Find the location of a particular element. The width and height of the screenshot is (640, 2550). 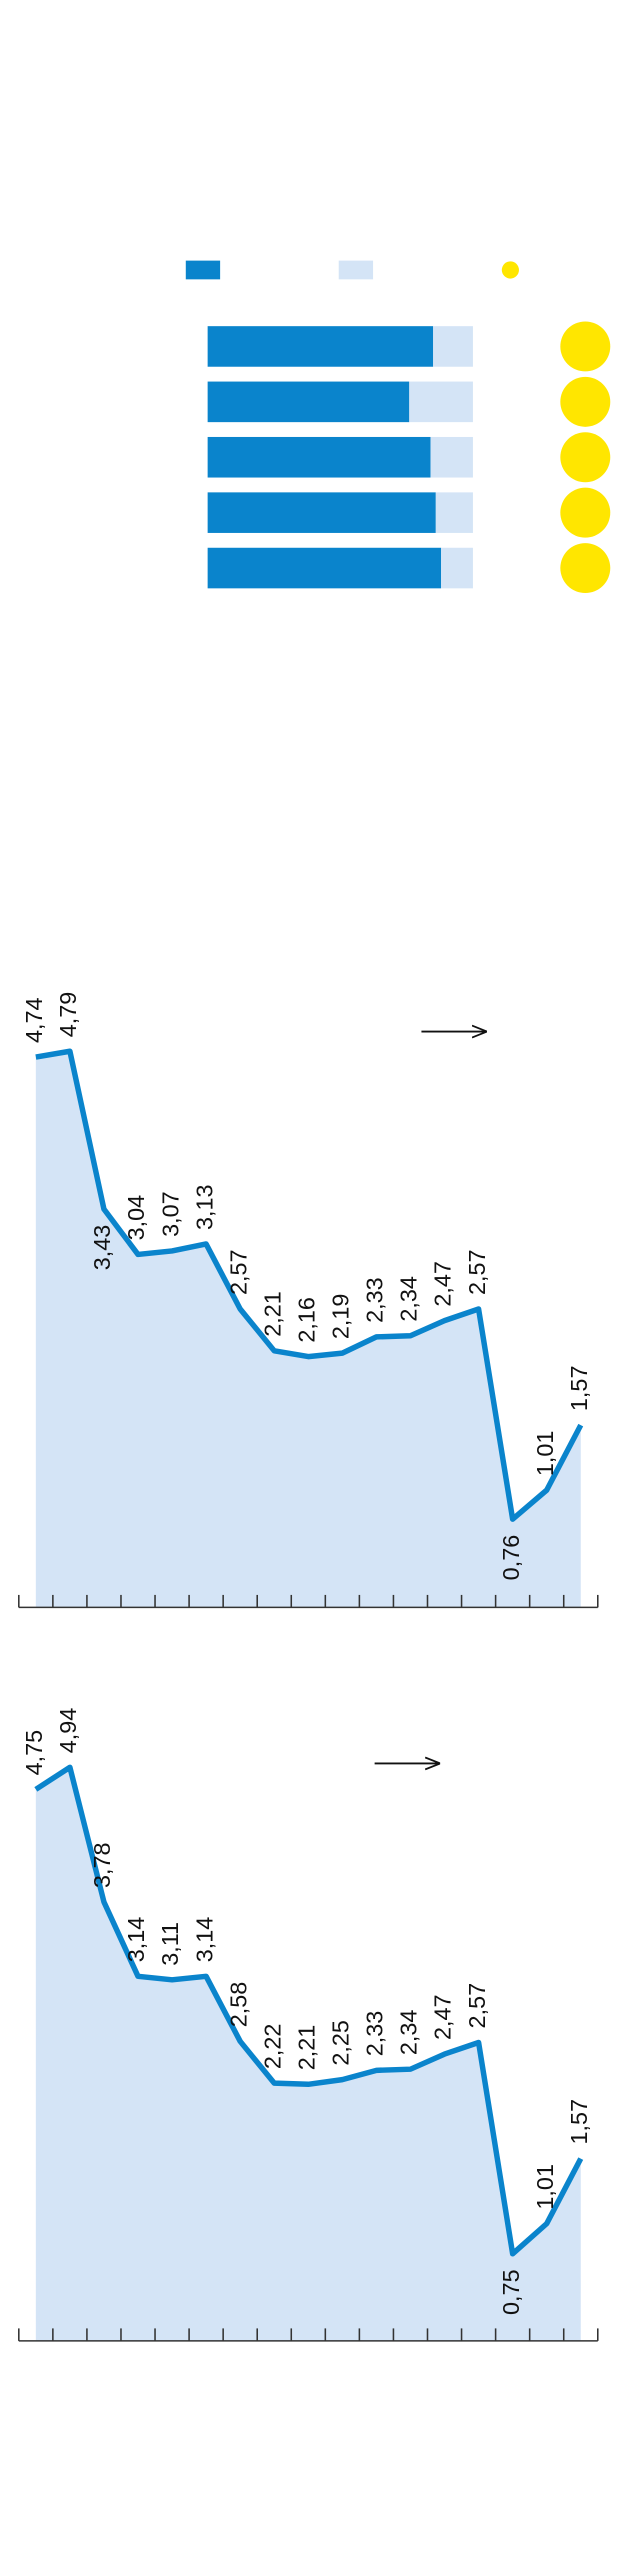

value-label: 2,58 is located at coordinates (238, 2005).